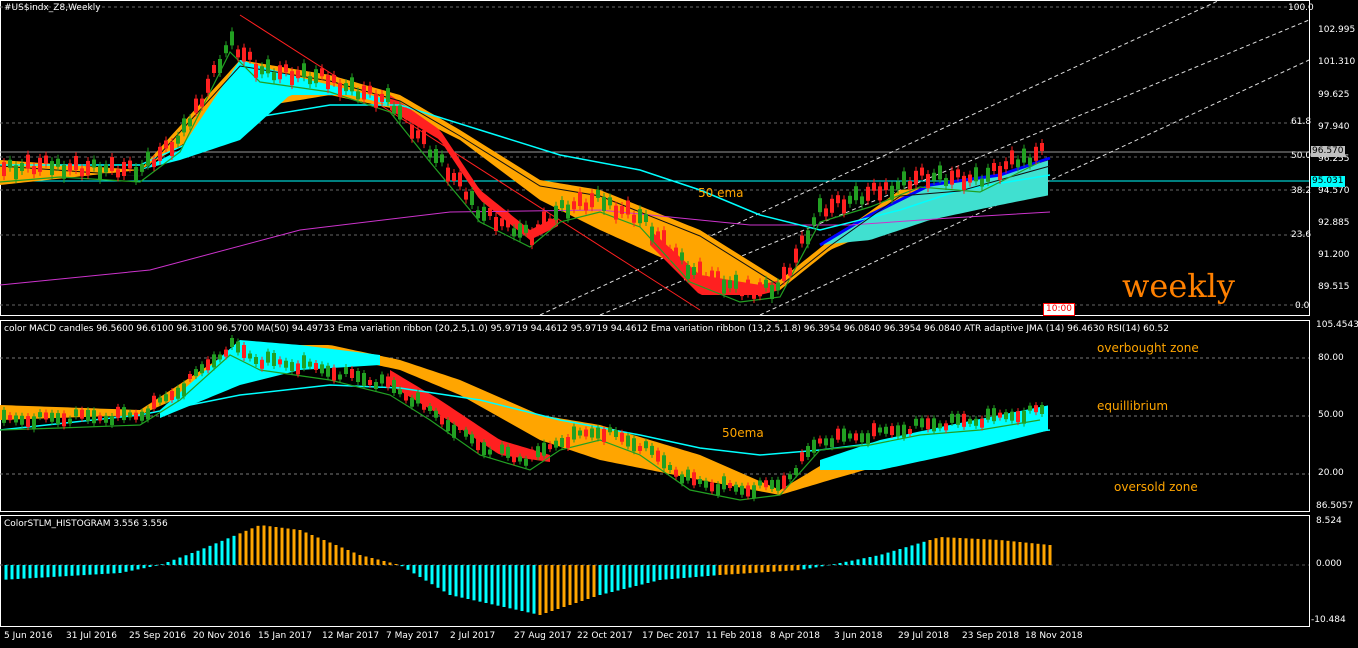 The image size is (1358, 648). I want to click on time-label: 15 Jan 2017, so click(285, 636).